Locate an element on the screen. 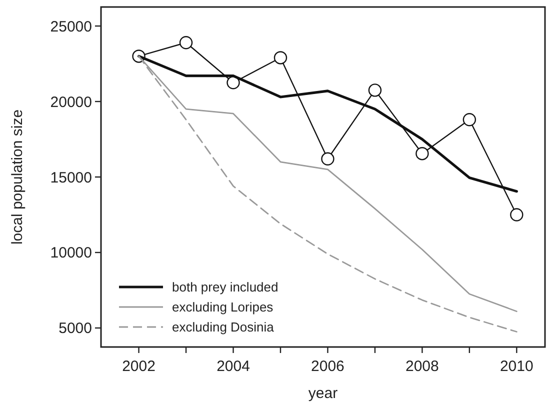  x-tick-label: 2010 is located at coordinates (517, 366).